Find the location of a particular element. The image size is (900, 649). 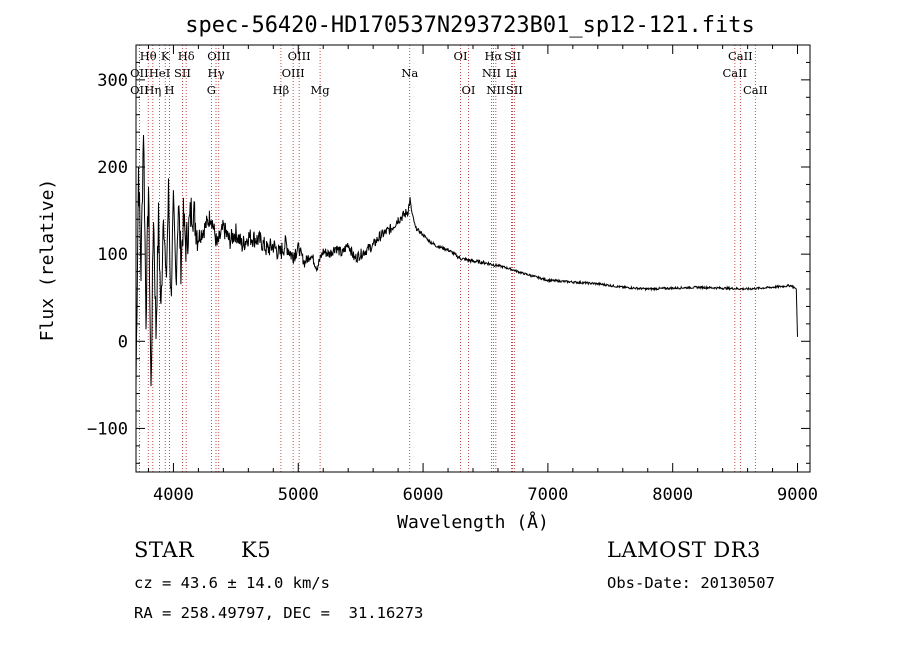

x-axis-label: Wavelength (Å) is located at coordinates (473, 522).